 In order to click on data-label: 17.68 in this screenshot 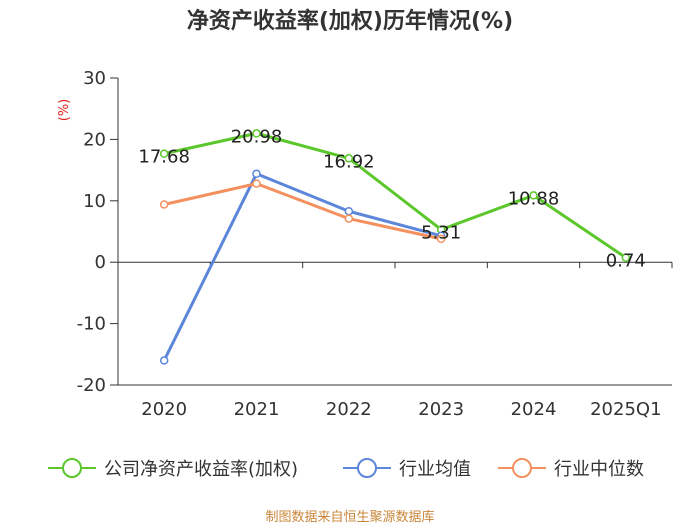, I will do `click(164, 157)`.